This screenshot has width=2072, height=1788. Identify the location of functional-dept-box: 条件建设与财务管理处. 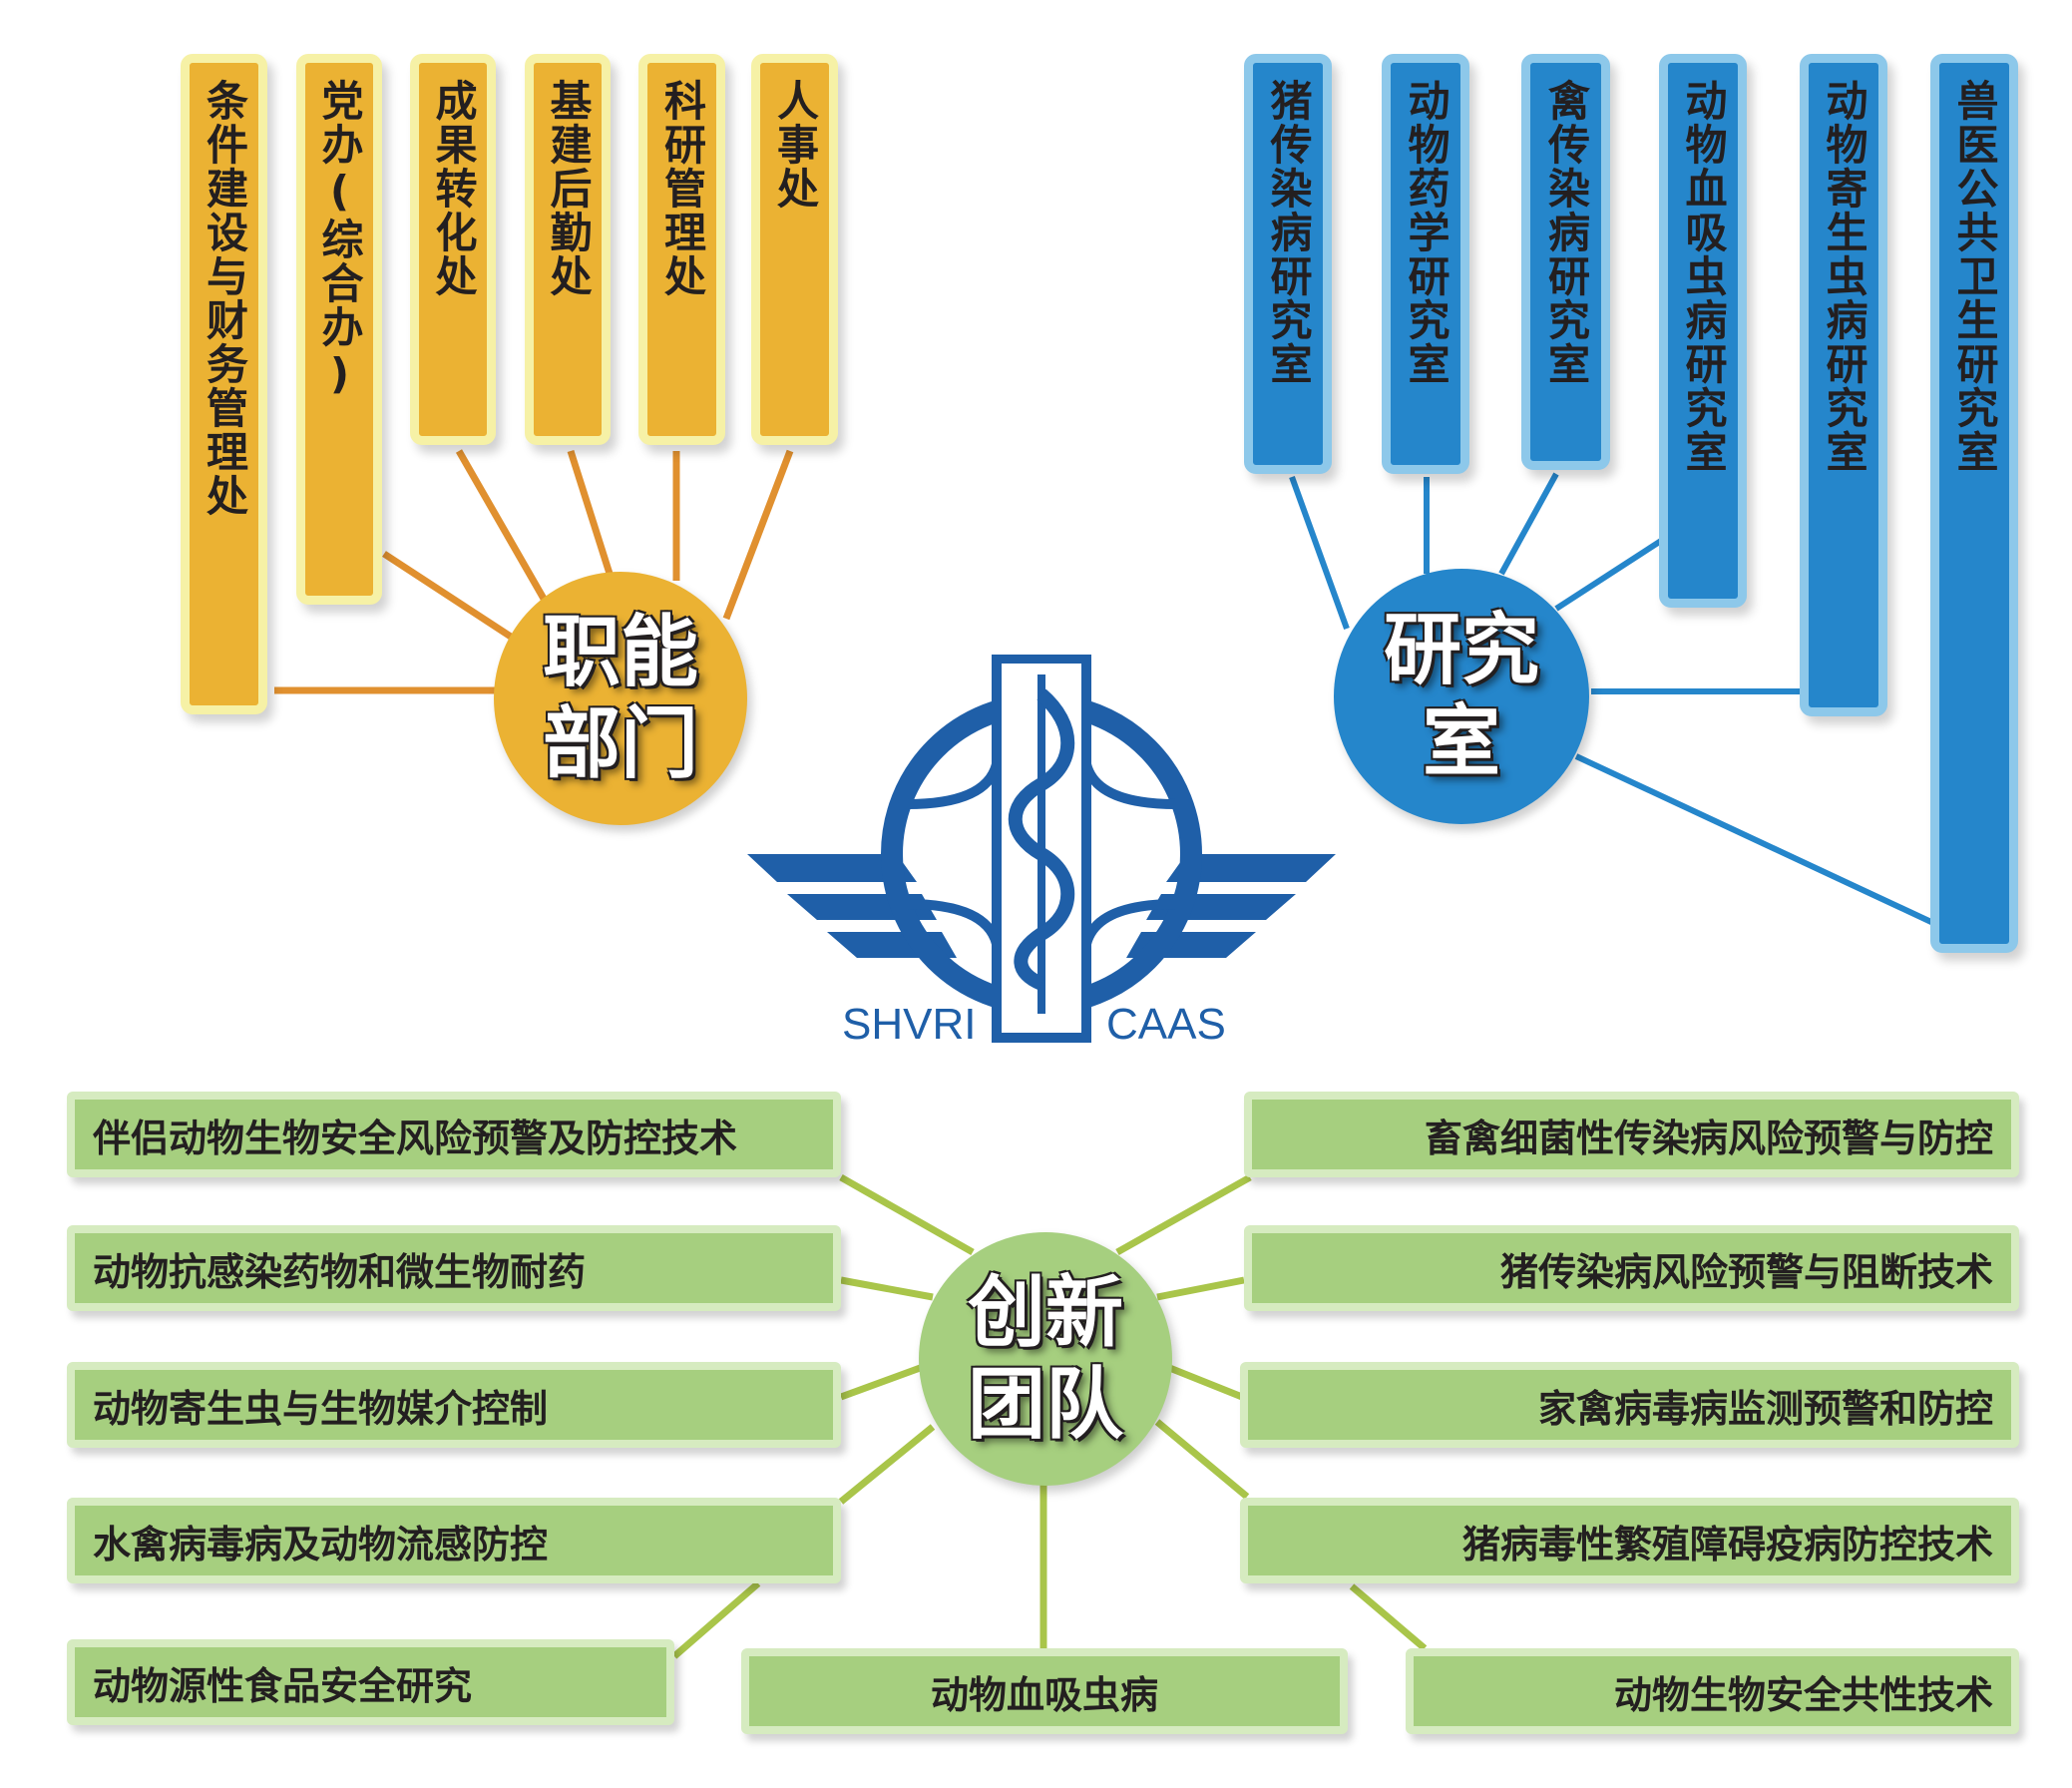
(224, 384).